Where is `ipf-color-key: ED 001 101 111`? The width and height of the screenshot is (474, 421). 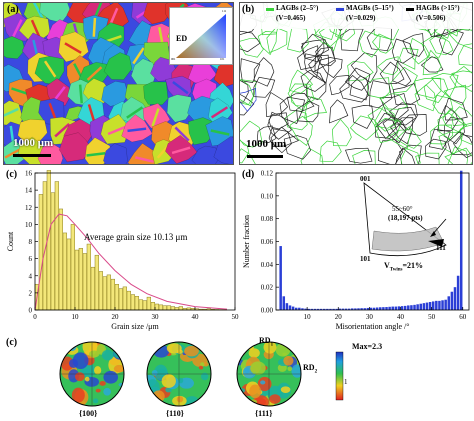
ipf-color-key: ED 001 101 111 is located at coordinates (201, 36).